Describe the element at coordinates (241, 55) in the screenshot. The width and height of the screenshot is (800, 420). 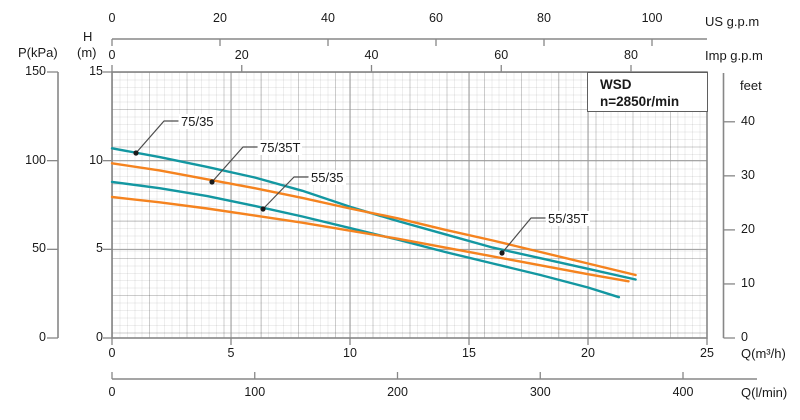
I see `imp-gpm-tick-label: 20` at that location.